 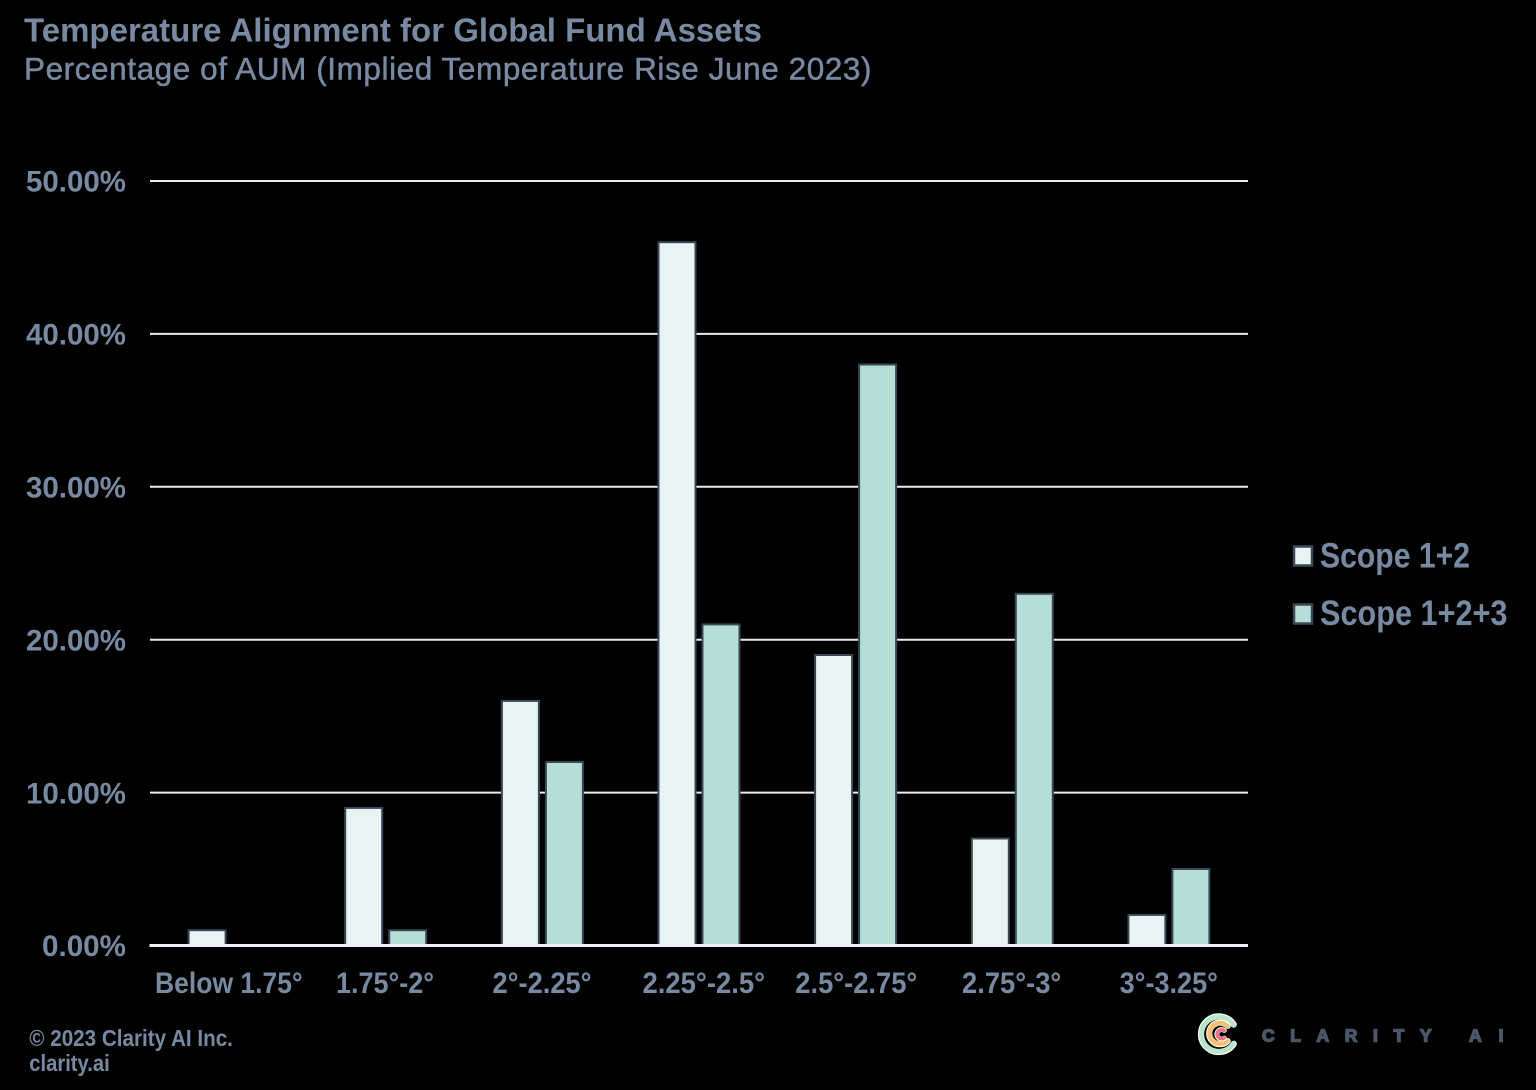 I want to click on svg-text: 0.00%, so click(x=84, y=946).